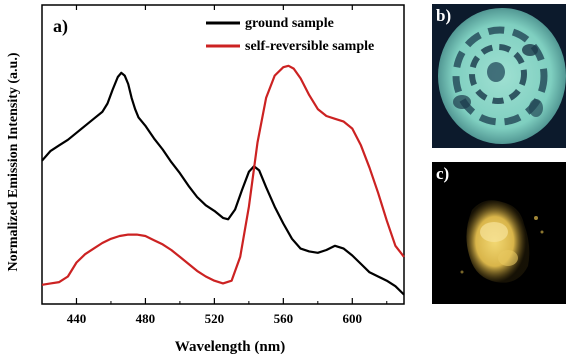 This screenshot has width=569, height=354. What do you see at coordinates (443, 173) in the screenshot?
I see `panel-label-c: c)` at bounding box center [443, 173].